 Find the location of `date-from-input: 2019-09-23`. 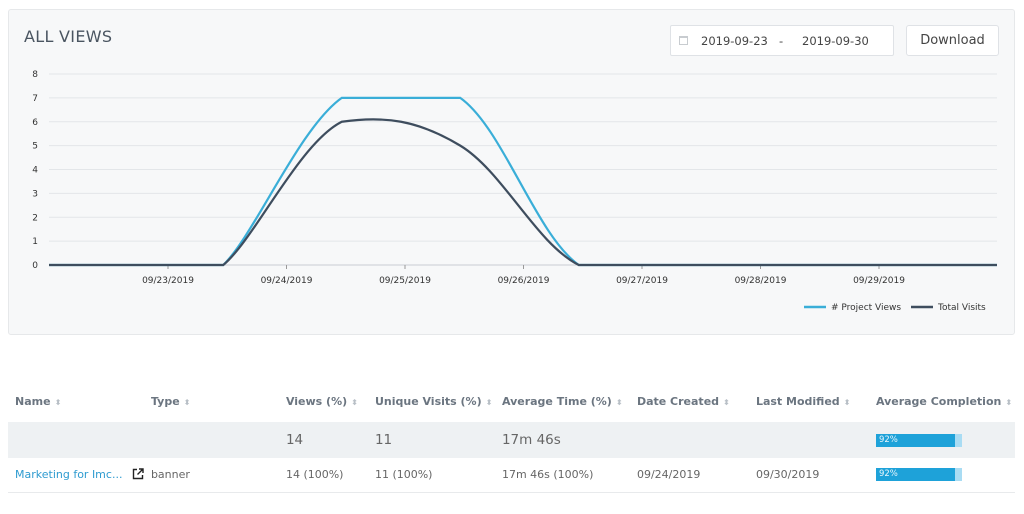

date-from-input: 2019-09-23 is located at coordinates (734, 41).